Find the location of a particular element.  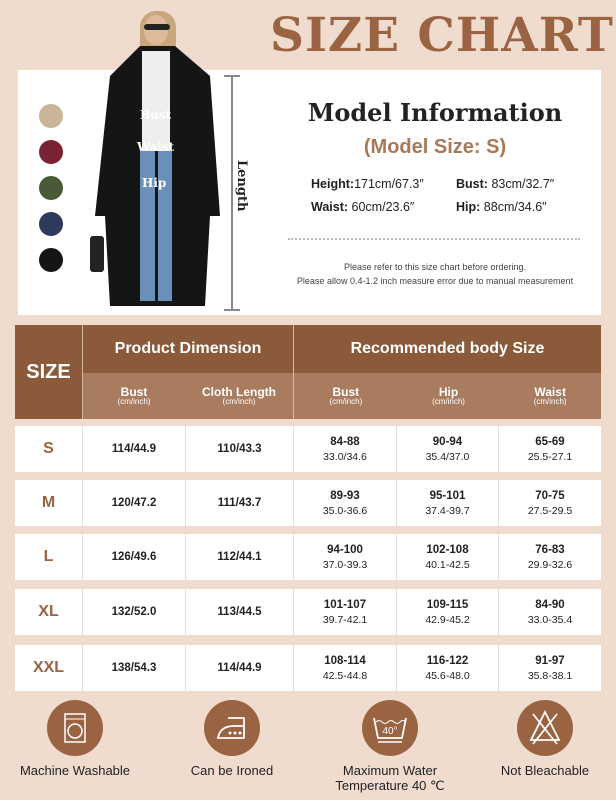

divider is located at coordinates (434, 239).